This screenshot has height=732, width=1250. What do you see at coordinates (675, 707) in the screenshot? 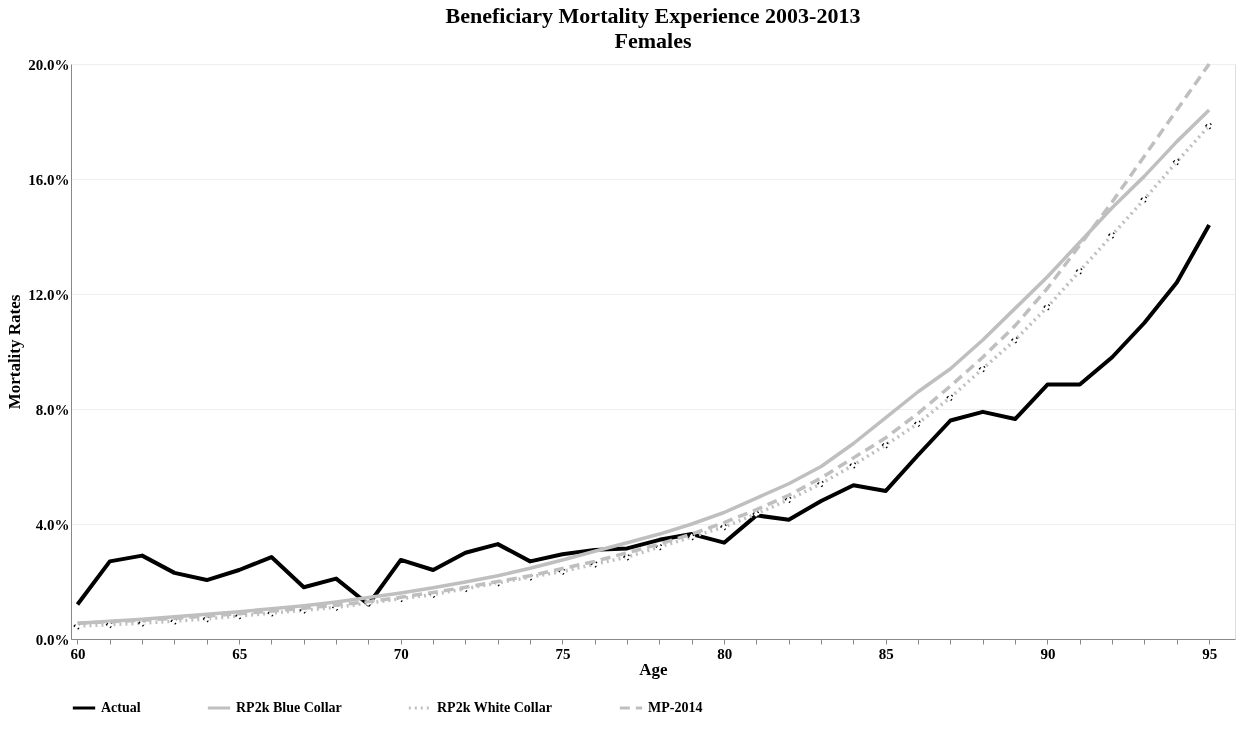
I see `legend-label: MP-2014` at bounding box center [675, 707].